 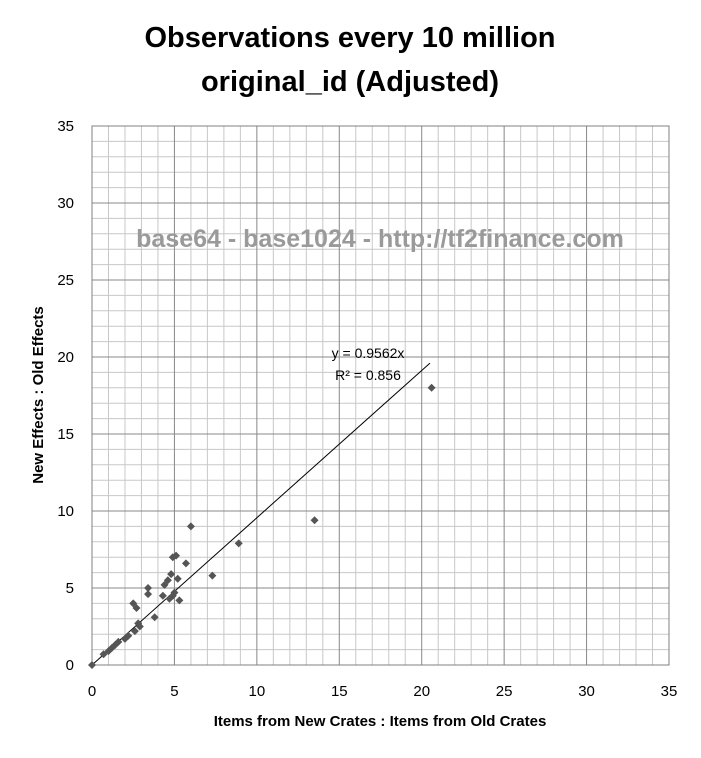 What do you see at coordinates (421, 691) in the screenshot?
I see `x-tick-label: 20` at bounding box center [421, 691].